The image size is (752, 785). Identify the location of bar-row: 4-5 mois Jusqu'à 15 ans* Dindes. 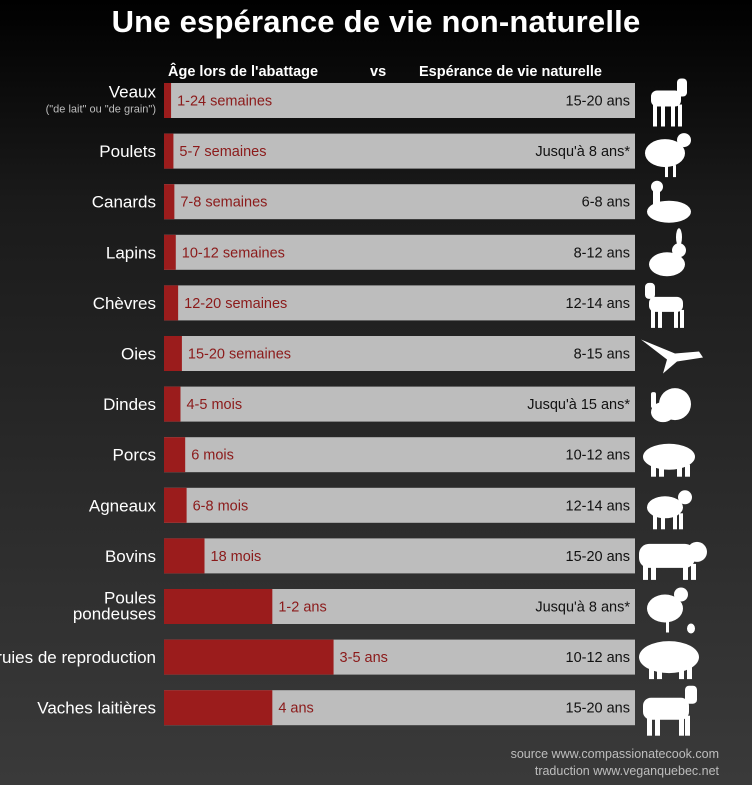
(397, 404).